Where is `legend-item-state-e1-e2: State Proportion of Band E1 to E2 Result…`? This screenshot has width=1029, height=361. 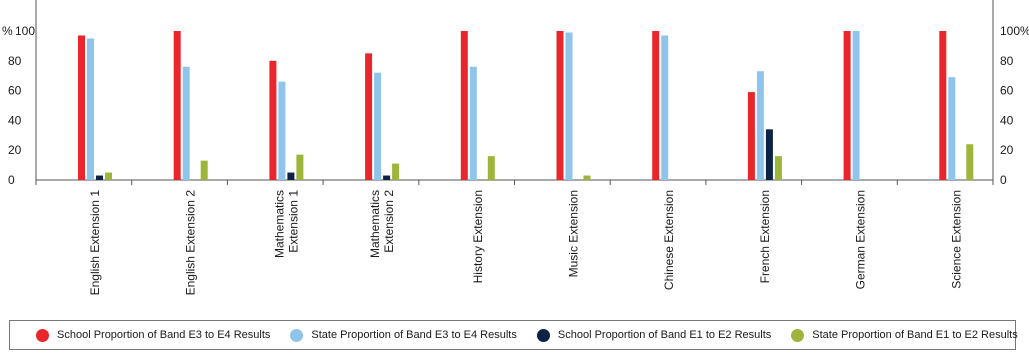 legend-item-state-e1-e2: State Proportion of Band E1 to E2 Result… is located at coordinates (904, 335).